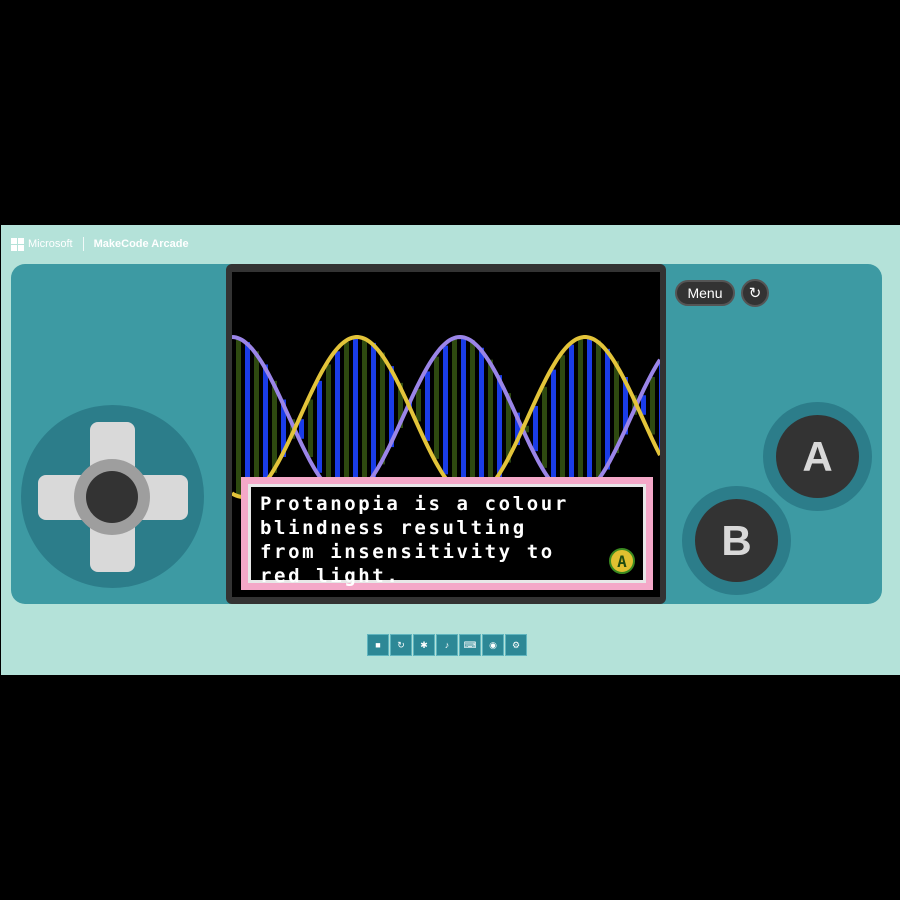 The width and height of the screenshot is (900, 900). What do you see at coordinates (817, 456) in the screenshot?
I see `button-a: A` at bounding box center [817, 456].